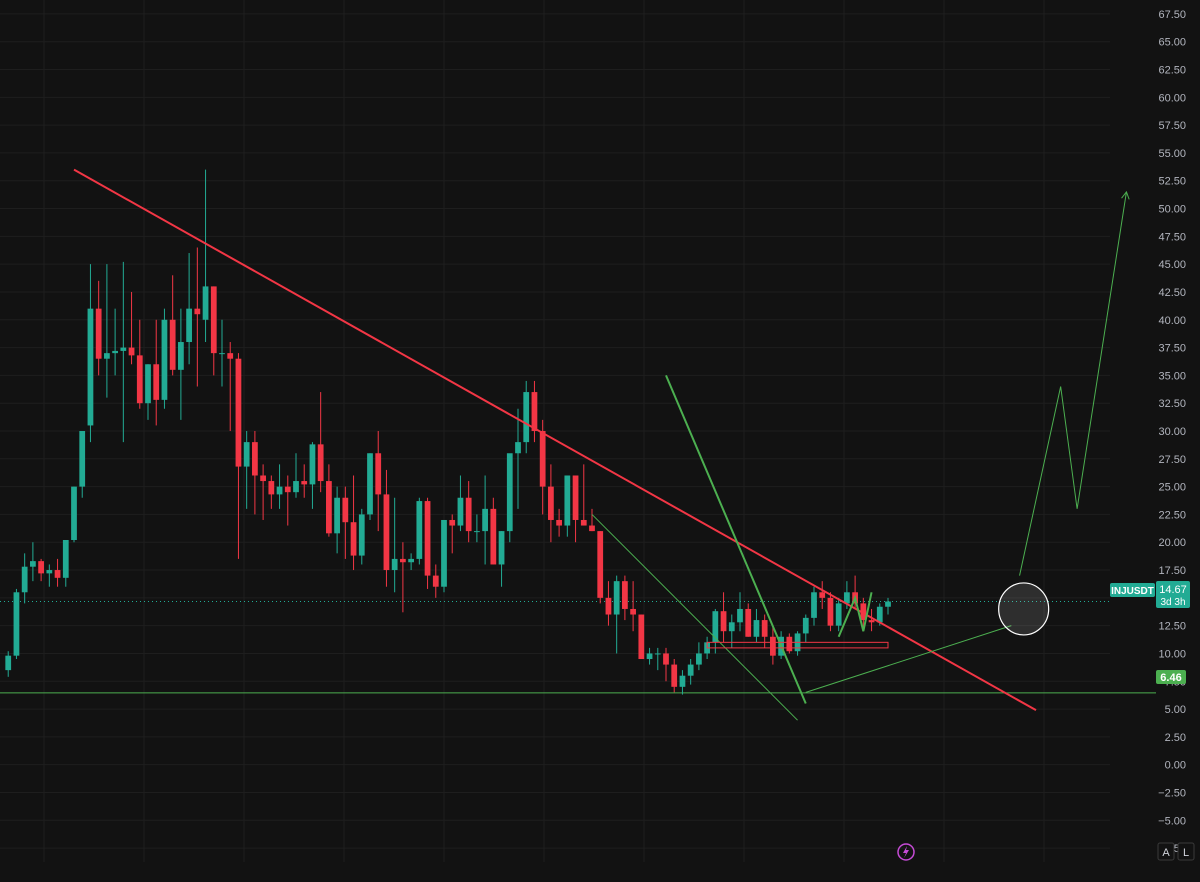 The height and width of the screenshot is (882, 1200). I want to click on y-tick-label: 67.50, so click(1172, 15).